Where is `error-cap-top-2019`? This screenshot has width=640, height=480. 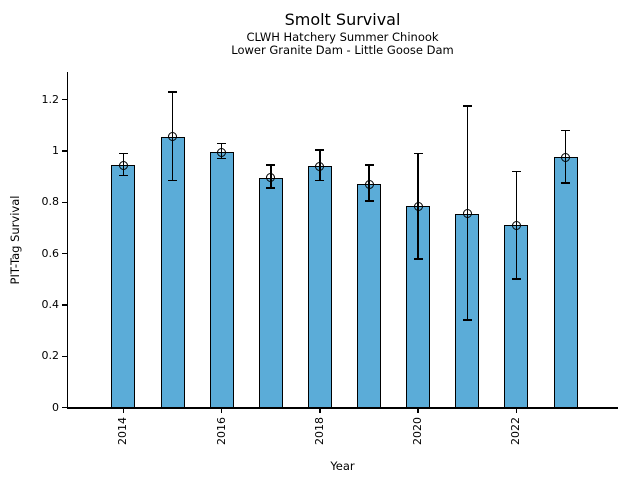 error-cap-top-2019 is located at coordinates (369, 165).